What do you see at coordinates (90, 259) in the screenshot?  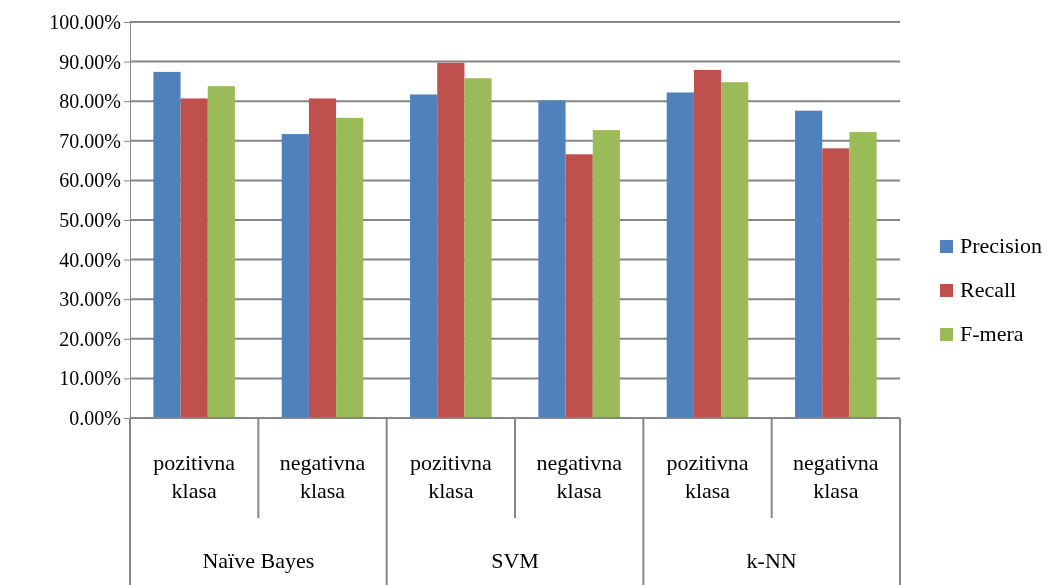 I see `y-tick-label: 40.00%` at bounding box center [90, 259].